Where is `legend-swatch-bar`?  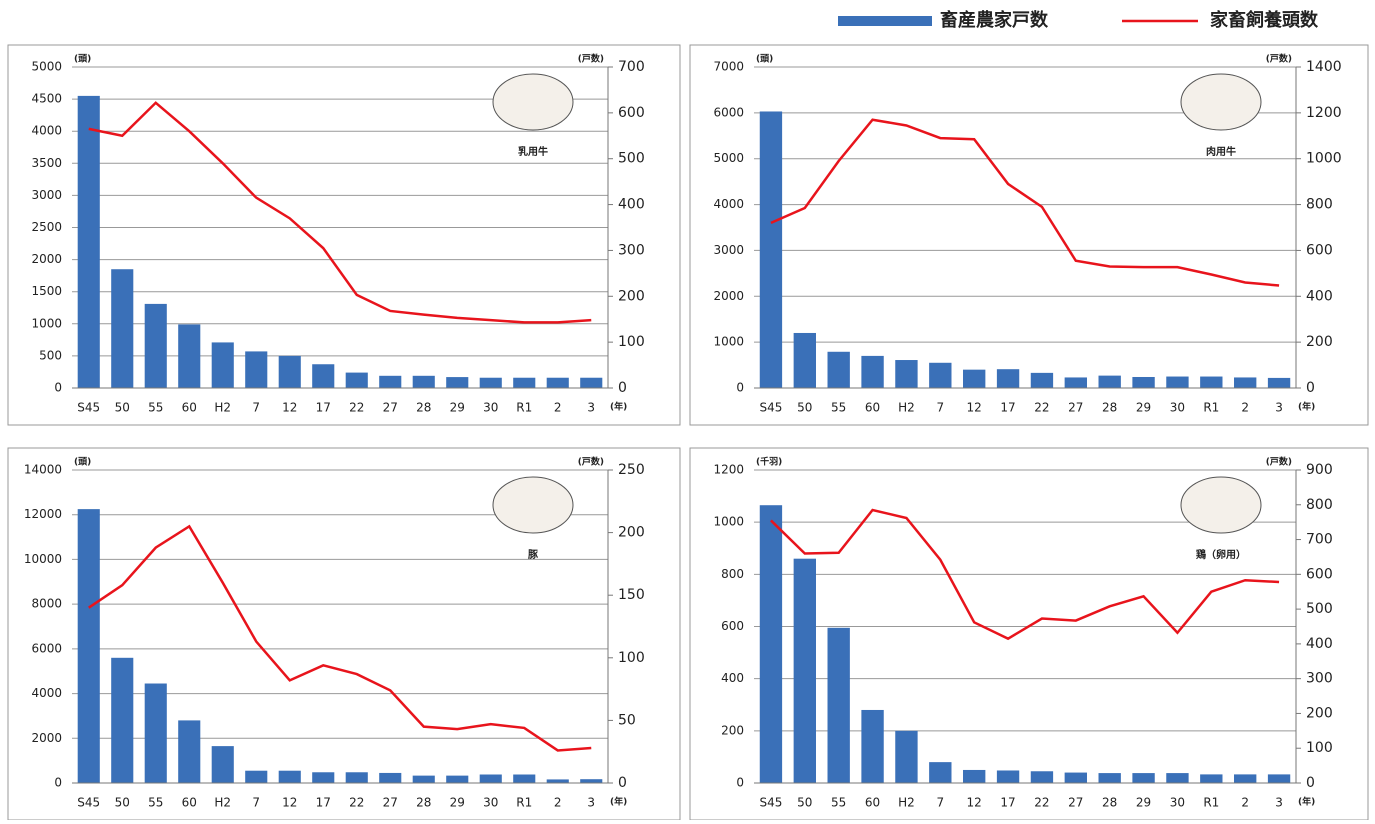
legend-swatch-bar is located at coordinates (885, 21).